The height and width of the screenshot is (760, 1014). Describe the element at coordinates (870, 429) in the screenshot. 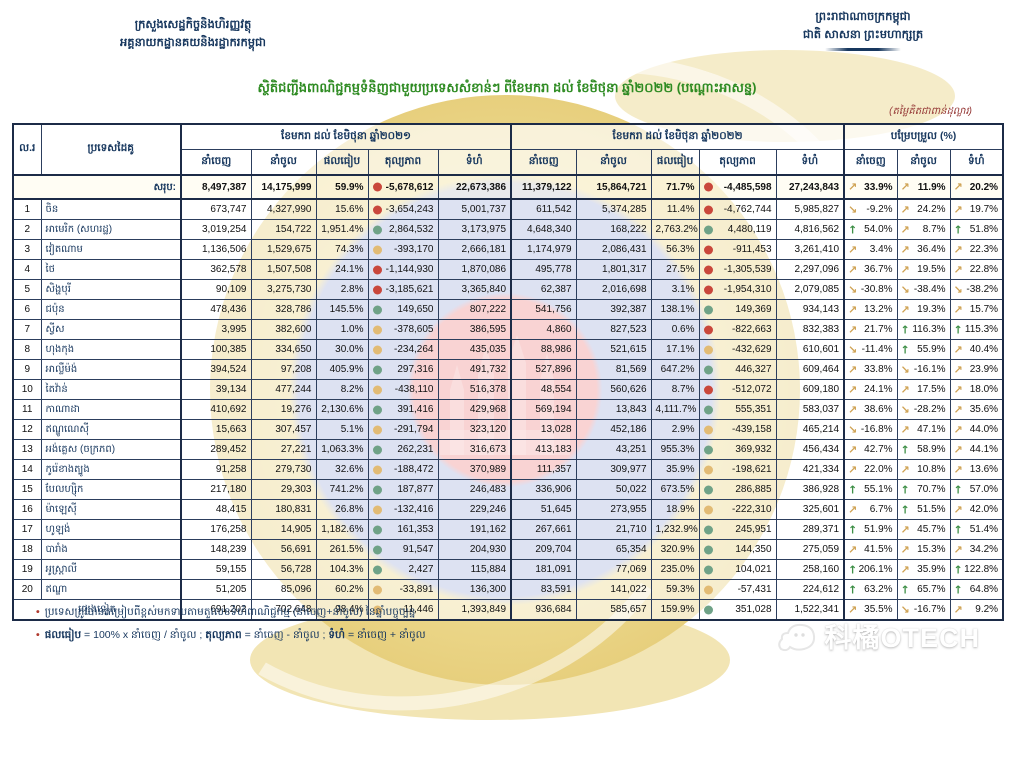

I see `change-export-value: ↘ -16.8%` at that location.